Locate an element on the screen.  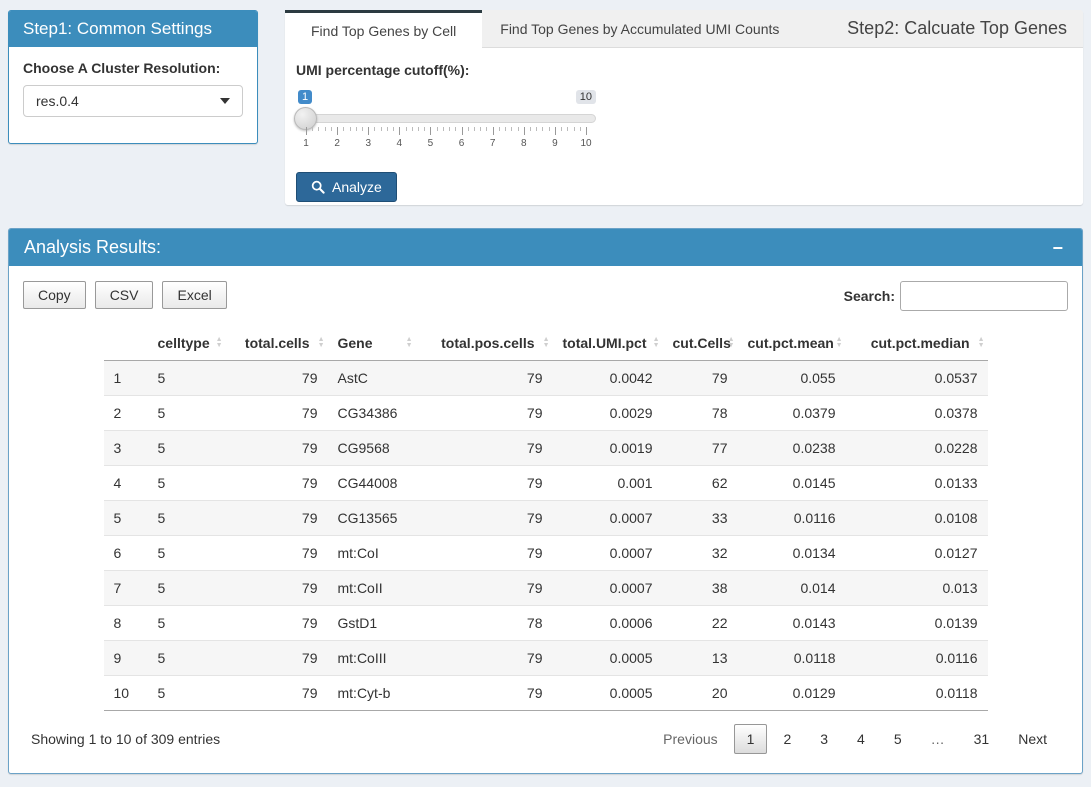
column-header-cut.pct.mean: cut.pct.mean ▲ ▼ is located at coordinates (791, 343).